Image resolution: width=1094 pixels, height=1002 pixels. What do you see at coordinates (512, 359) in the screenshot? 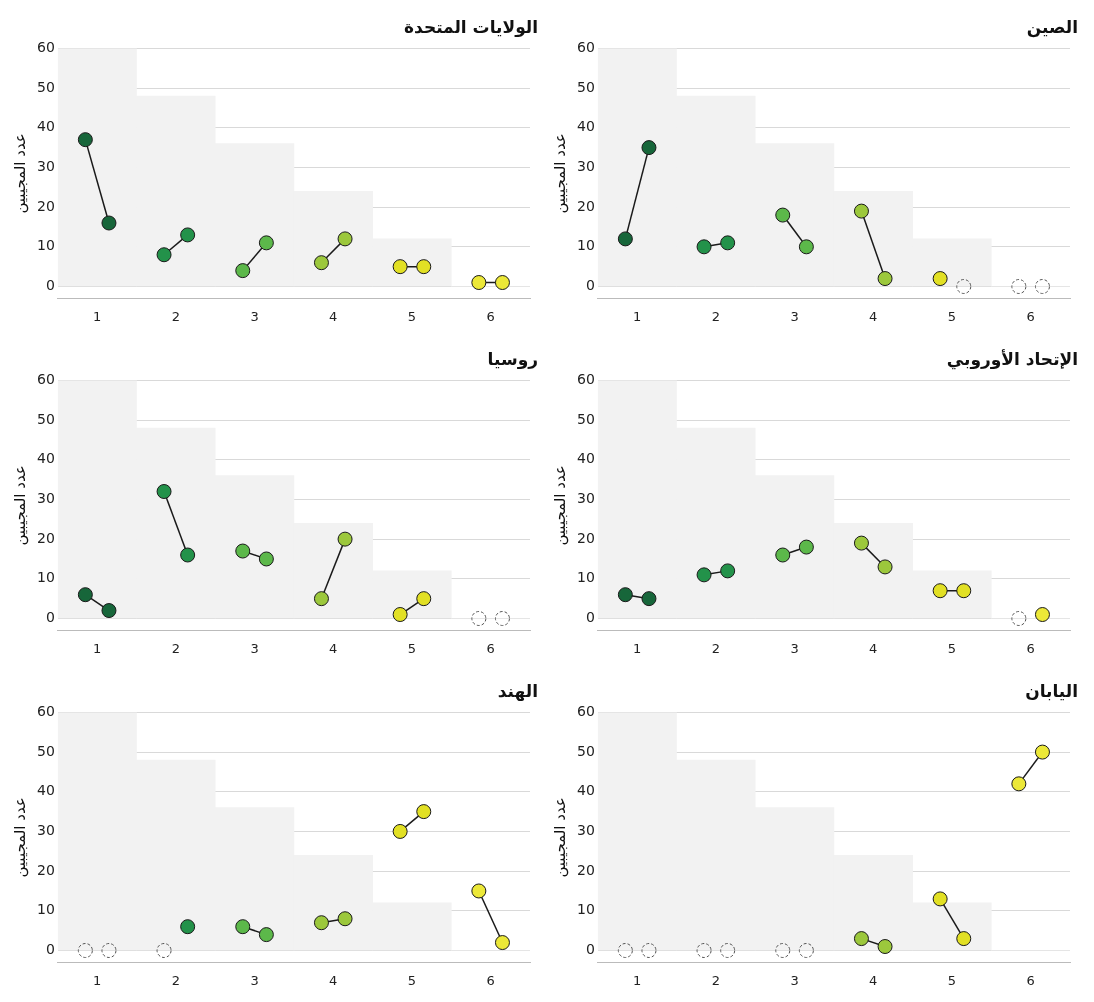
I see `chart-title: روسيا` at bounding box center [512, 359].